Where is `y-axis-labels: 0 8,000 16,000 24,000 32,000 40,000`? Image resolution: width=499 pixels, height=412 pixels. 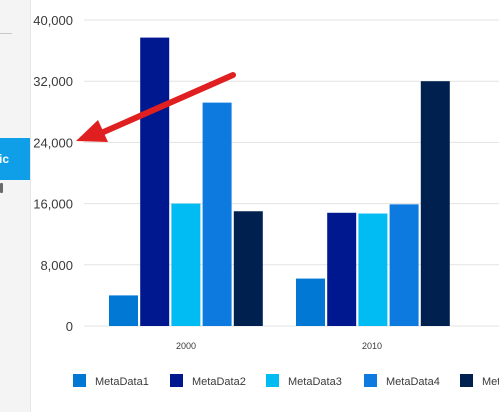
y-axis-labels: 0 8,000 16,000 24,000 32,000 40,000 is located at coordinates (53, 173).